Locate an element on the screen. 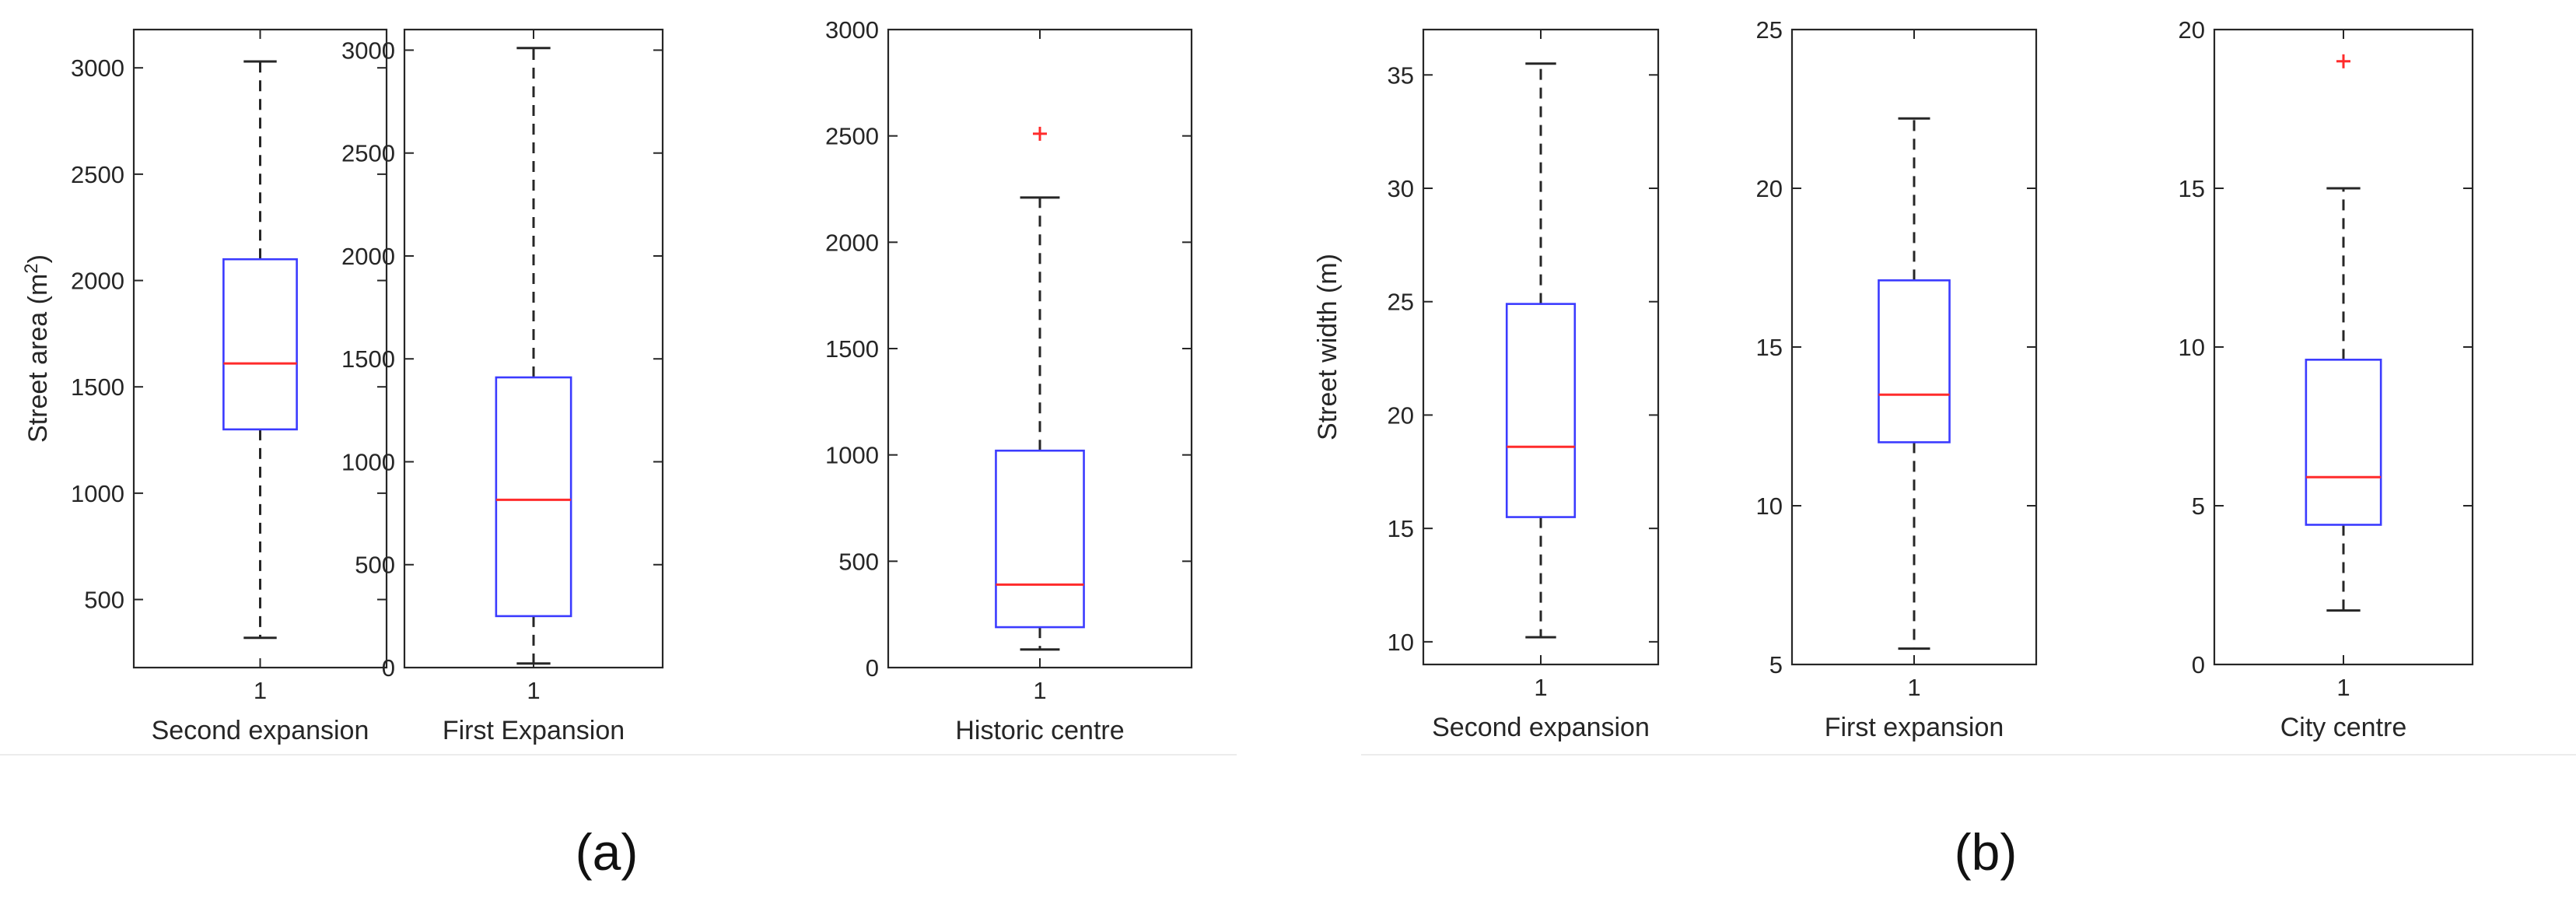  y-axis-label: Street area (m2) is located at coordinates (37, 348).